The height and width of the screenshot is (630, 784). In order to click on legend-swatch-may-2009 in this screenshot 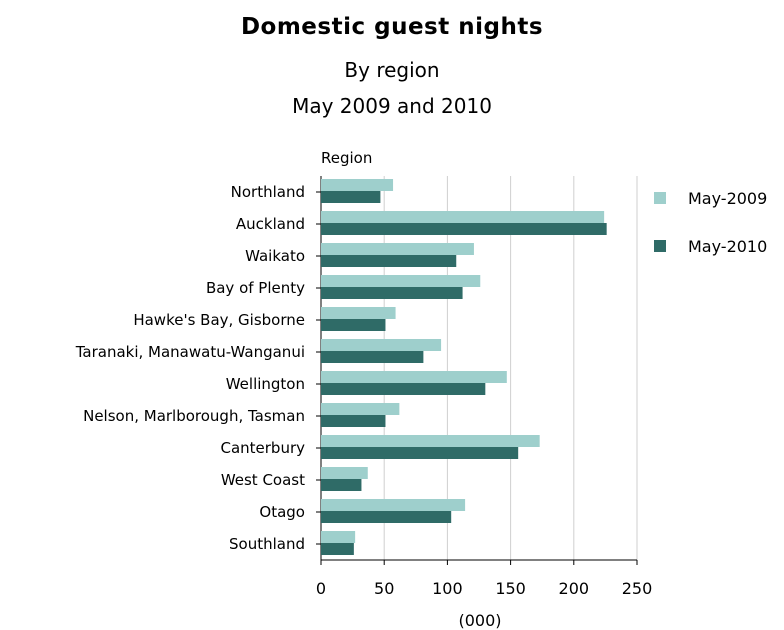, I will do `click(660, 198)`.